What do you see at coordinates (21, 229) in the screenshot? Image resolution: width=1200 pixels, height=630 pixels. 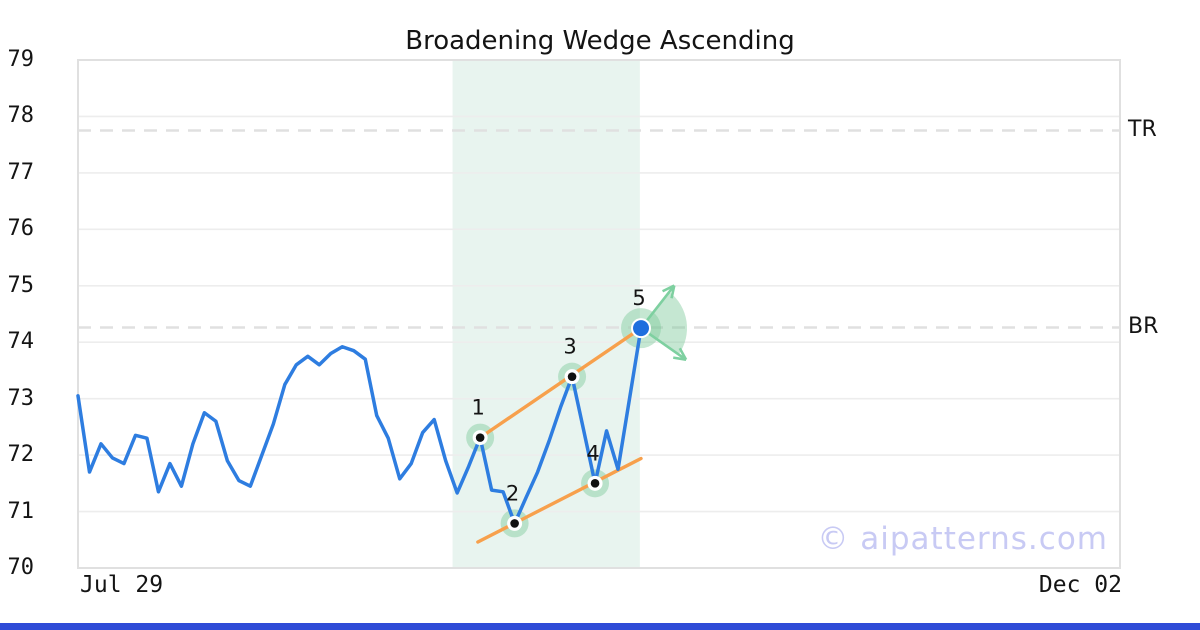 I see `y-tick-label: 76` at bounding box center [21, 229].